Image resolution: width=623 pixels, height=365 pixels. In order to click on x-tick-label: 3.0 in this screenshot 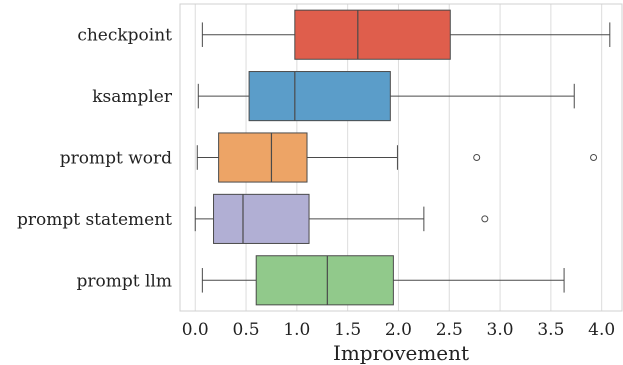, I will do `click(500, 330)`.